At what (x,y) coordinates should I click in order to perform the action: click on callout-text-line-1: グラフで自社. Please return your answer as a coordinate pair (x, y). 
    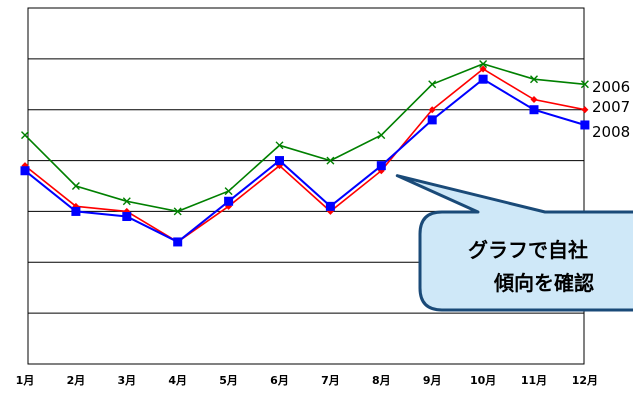
    Looking at the image, I should click on (528, 250).